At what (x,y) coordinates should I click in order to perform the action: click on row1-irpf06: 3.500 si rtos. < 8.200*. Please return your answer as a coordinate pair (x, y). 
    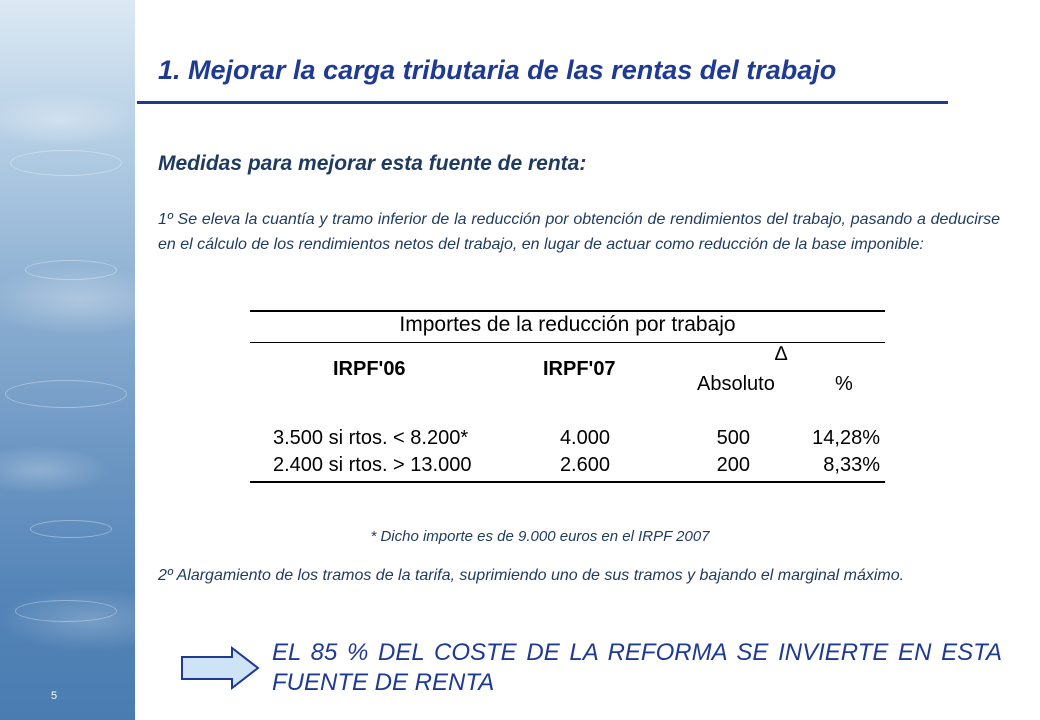
    Looking at the image, I should click on (371, 438).